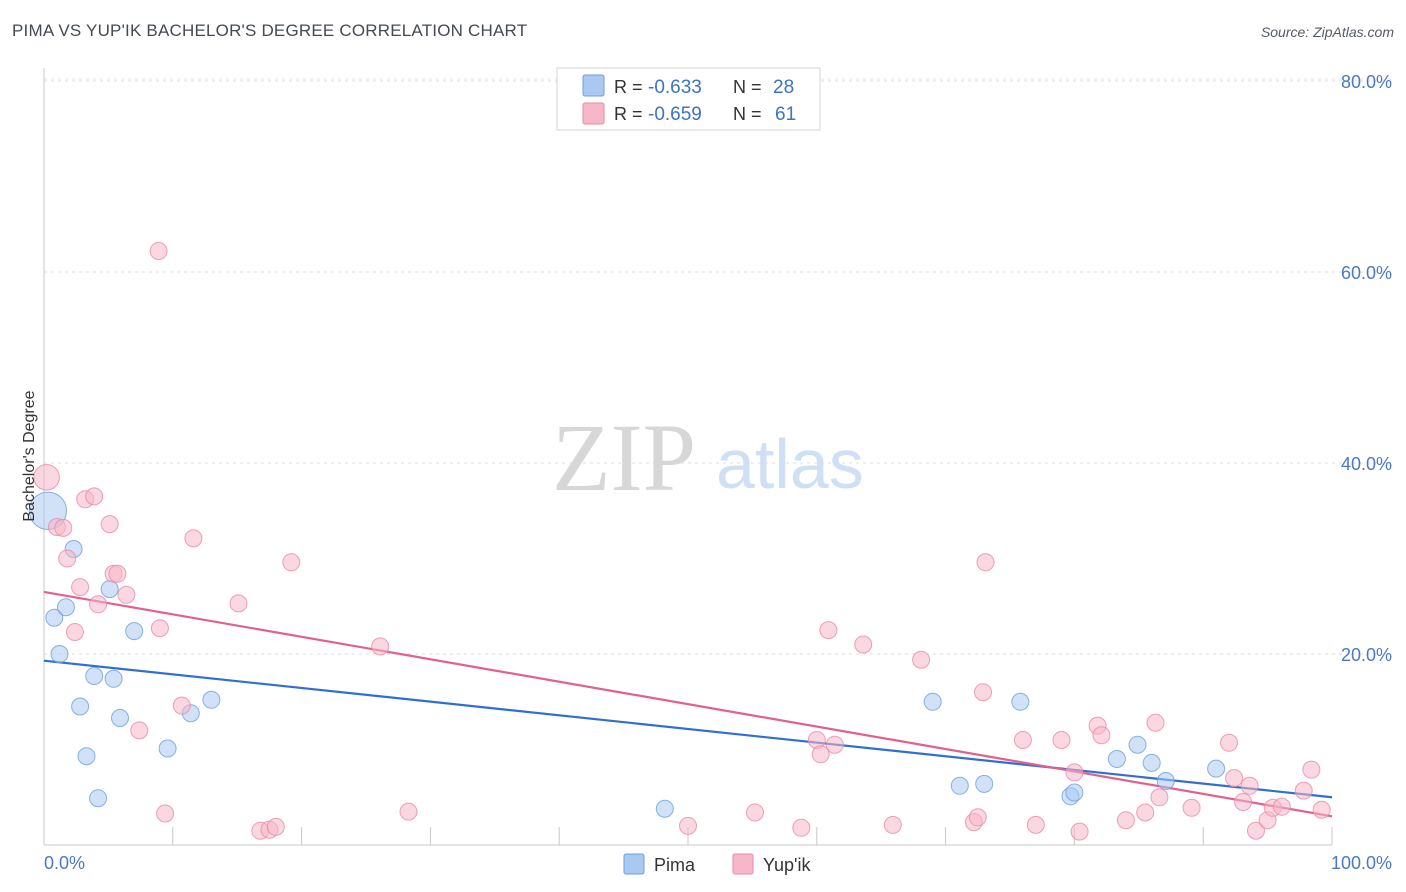  I want to click on watermark-zip: ZIP, so click(624, 457).